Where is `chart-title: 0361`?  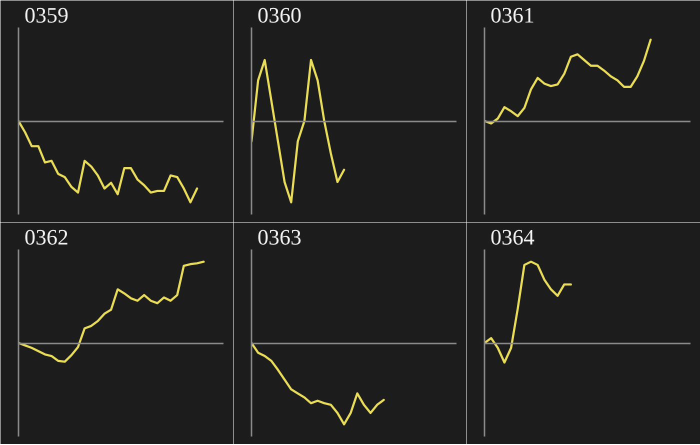 chart-title: 0361 is located at coordinates (512, 15).